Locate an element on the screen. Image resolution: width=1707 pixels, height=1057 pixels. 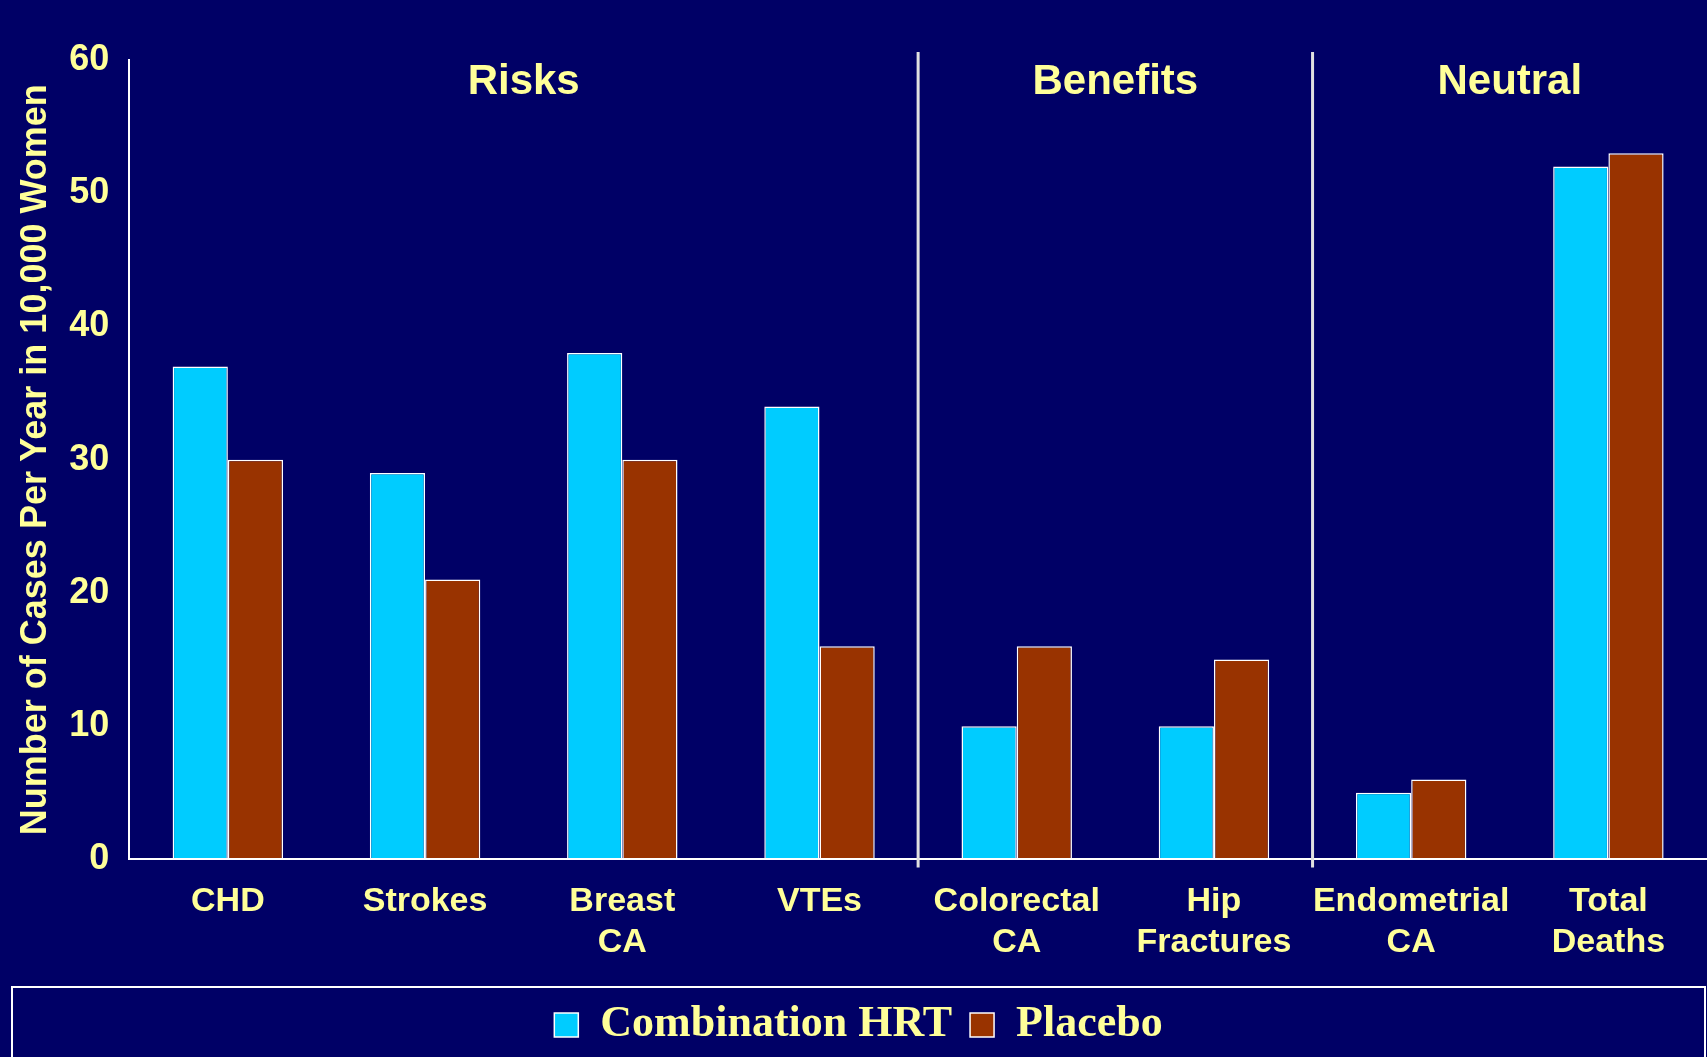
x-tick-label: Colorectal CA is located at coordinates (1016, 919).